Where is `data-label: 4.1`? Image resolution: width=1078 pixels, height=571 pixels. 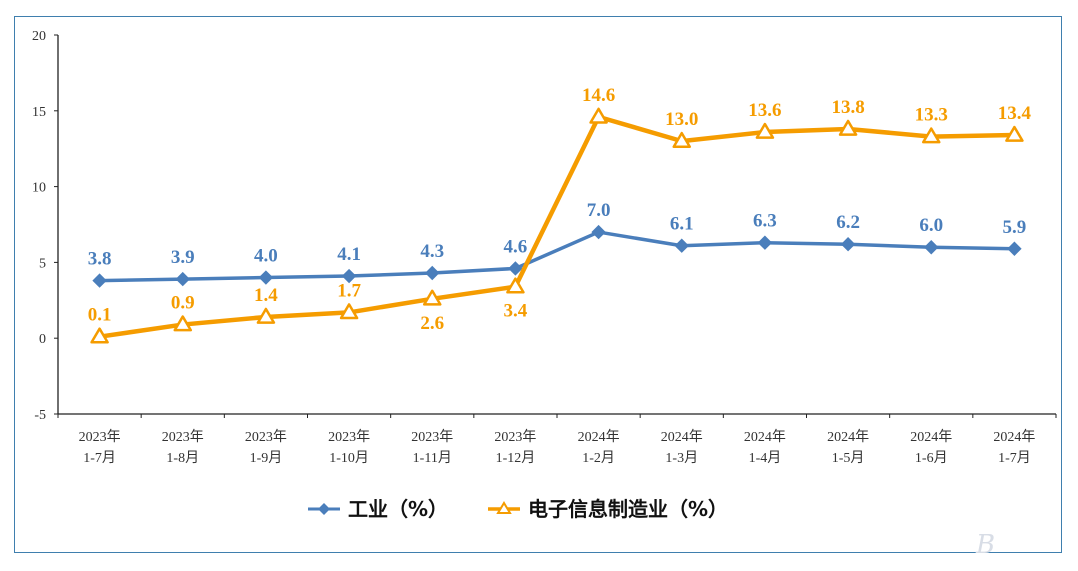
data-label: 4.1 is located at coordinates (349, 254).